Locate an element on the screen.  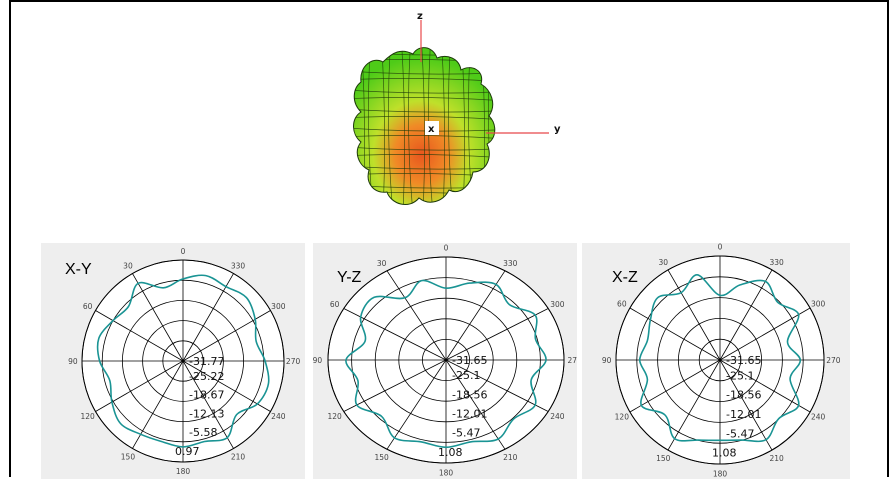
angle-tick-label-xz: 330 is located at coordinates (777, 262).